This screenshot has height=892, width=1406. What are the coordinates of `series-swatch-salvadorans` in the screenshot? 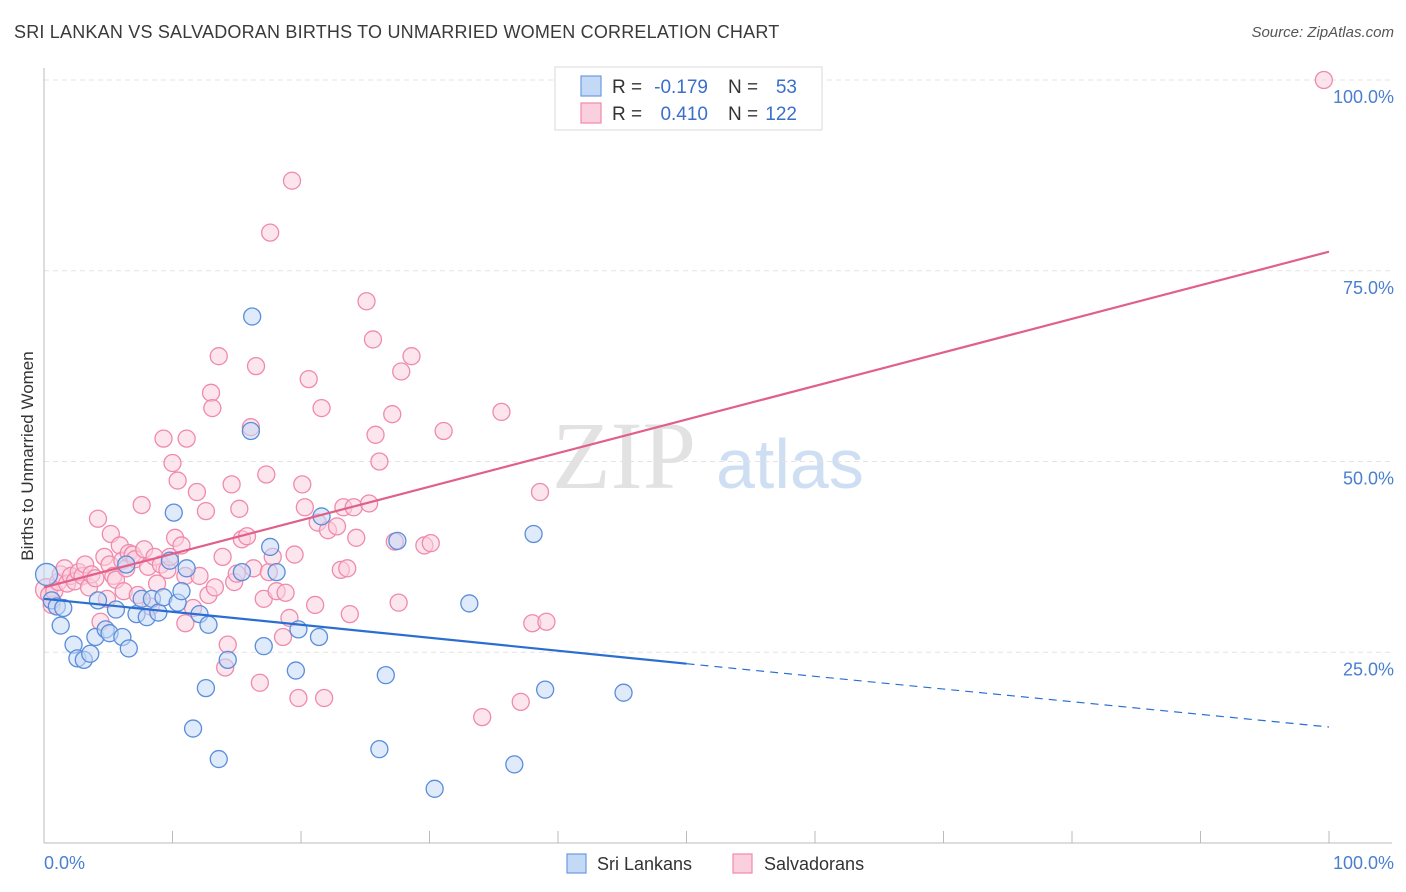 It's located at (742, 863).